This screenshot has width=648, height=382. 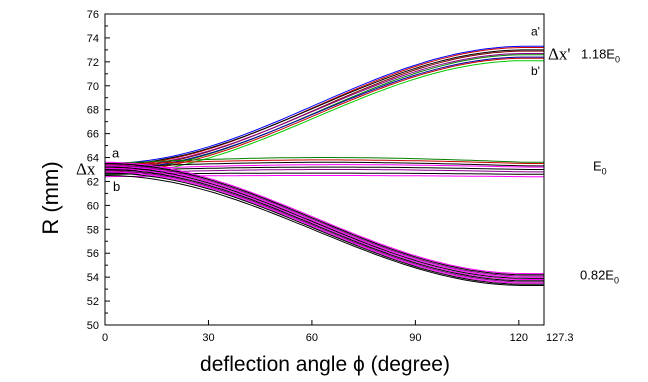 What do you see at coordinates (519, 338) in the screenshot?
I see `x-tick-label: 120` at bounding box center [519, 338].